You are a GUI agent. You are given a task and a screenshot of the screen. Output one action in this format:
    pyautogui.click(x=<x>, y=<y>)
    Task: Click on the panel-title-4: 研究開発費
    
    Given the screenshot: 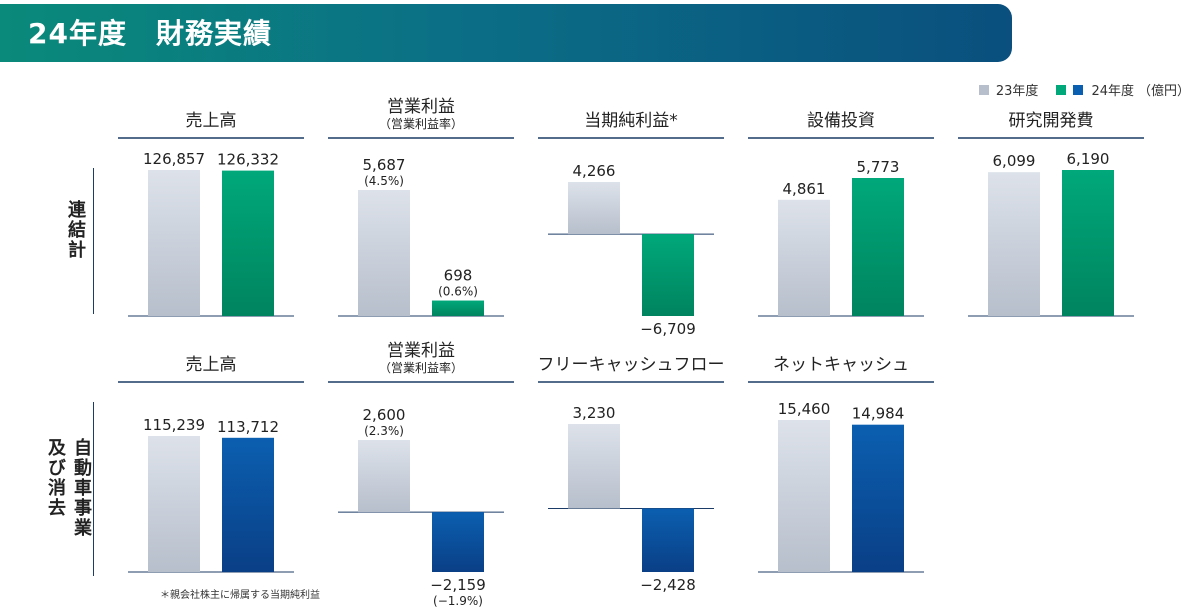 What is the action you would take?
    pyautogui.click(x=1051, y=121)
    